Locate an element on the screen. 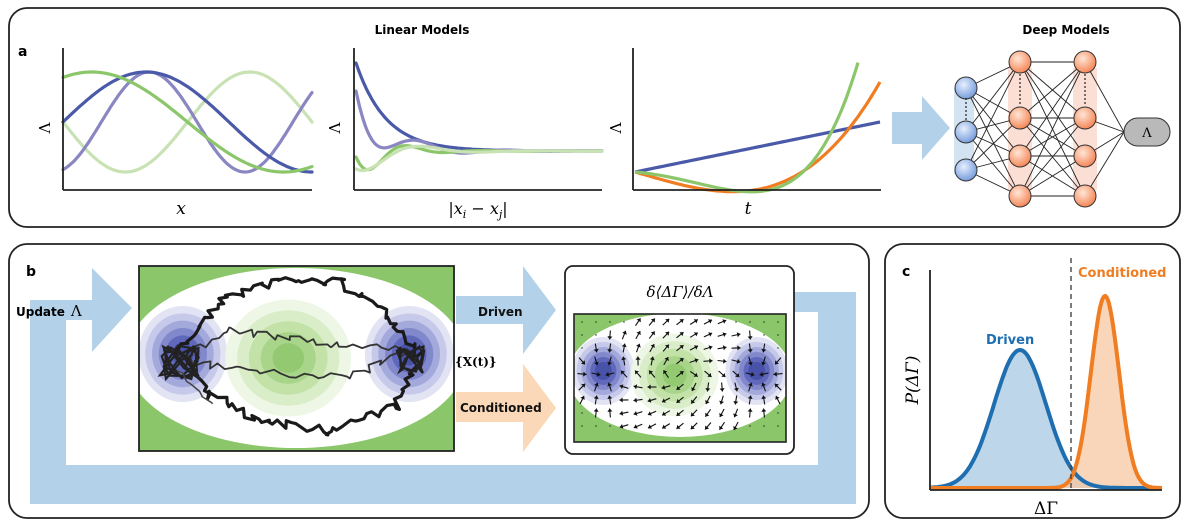  plot2-xlabel: |xi − xj| is located at coordinates (477, 210).